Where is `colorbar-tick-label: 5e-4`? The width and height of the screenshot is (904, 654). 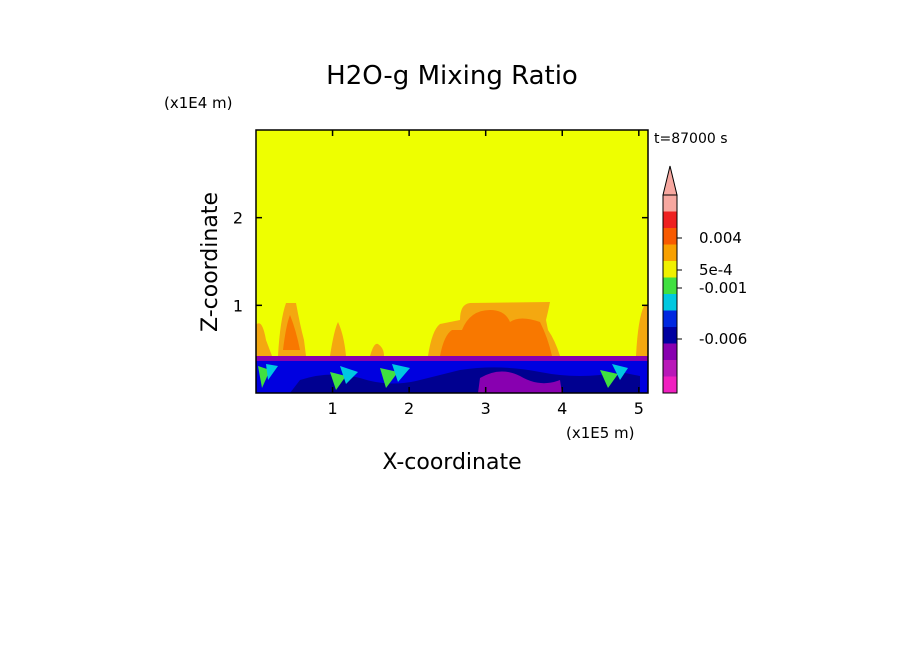
colorbar-tick-label: 5e-4 is located at coordinates (716, 270).